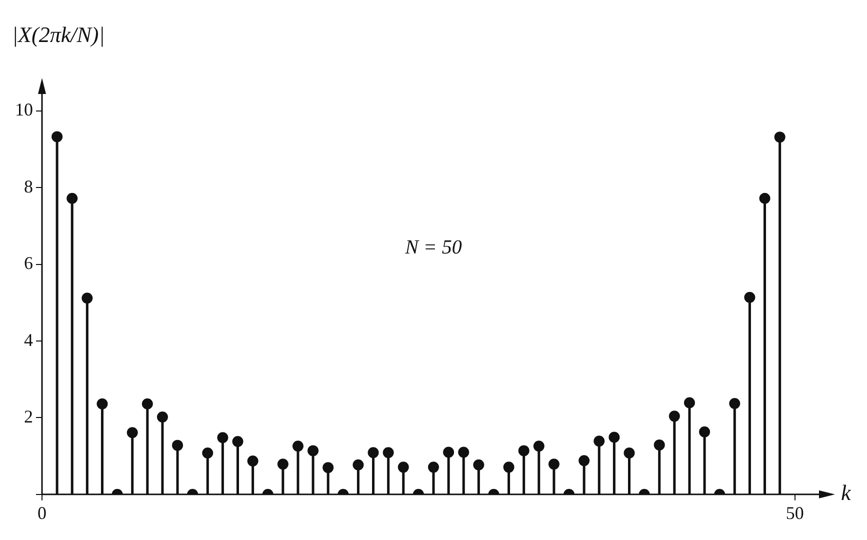 This screenshot has height=540, width=867. I want to click on y-tick-label: 2, so click(28, 416).